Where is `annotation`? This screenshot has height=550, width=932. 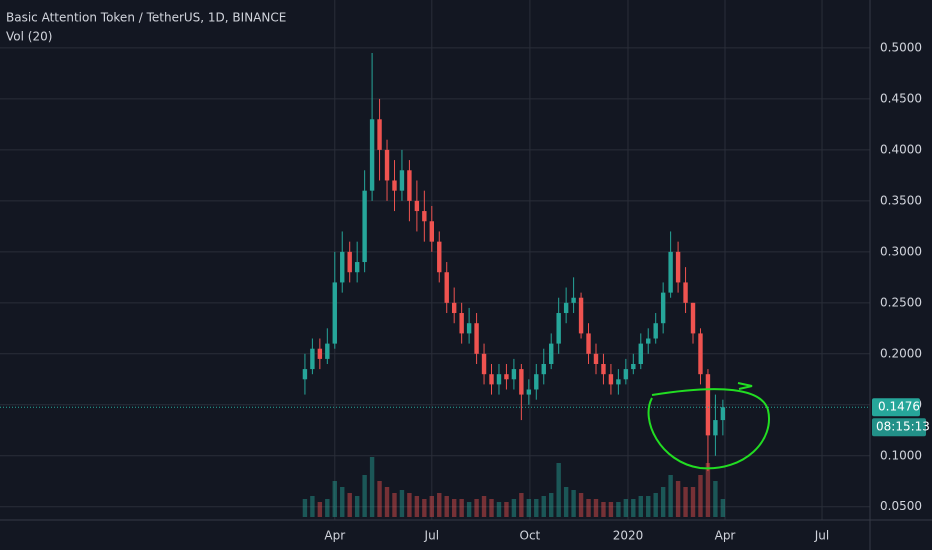 annotation is located at coordinates (709, 426).